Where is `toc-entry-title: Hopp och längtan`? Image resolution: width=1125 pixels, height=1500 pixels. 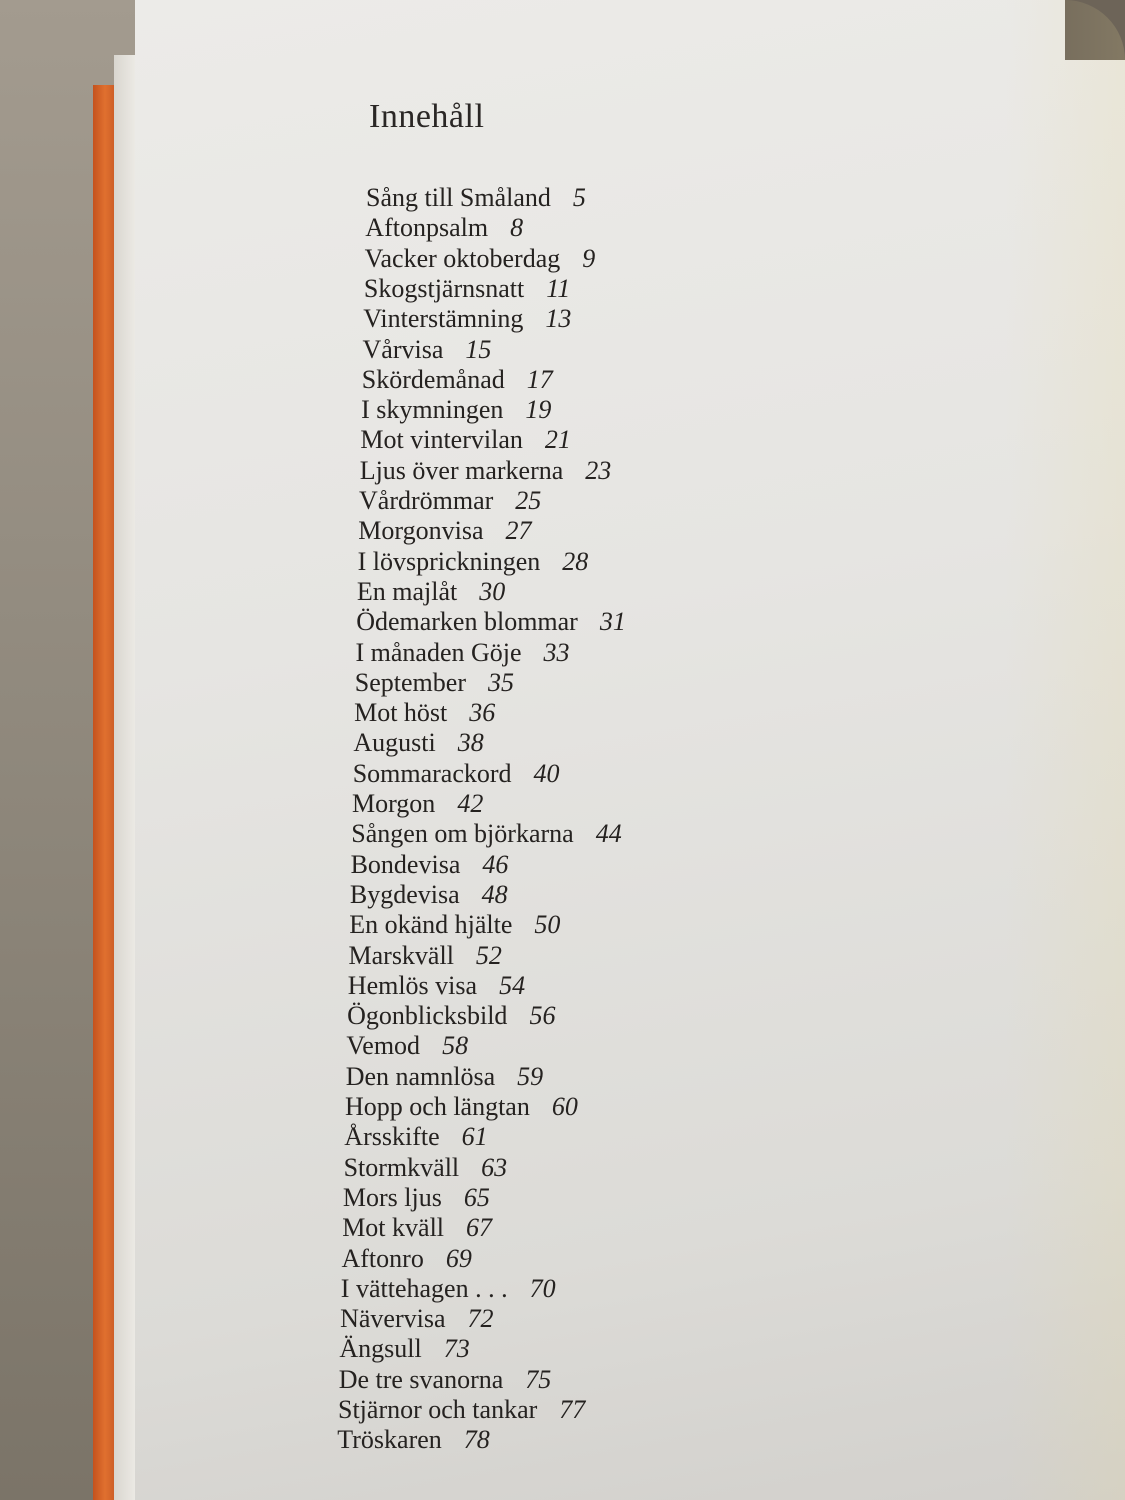 toc-entry-title: Hopp och längtan is located at coordinates (437, 1106).